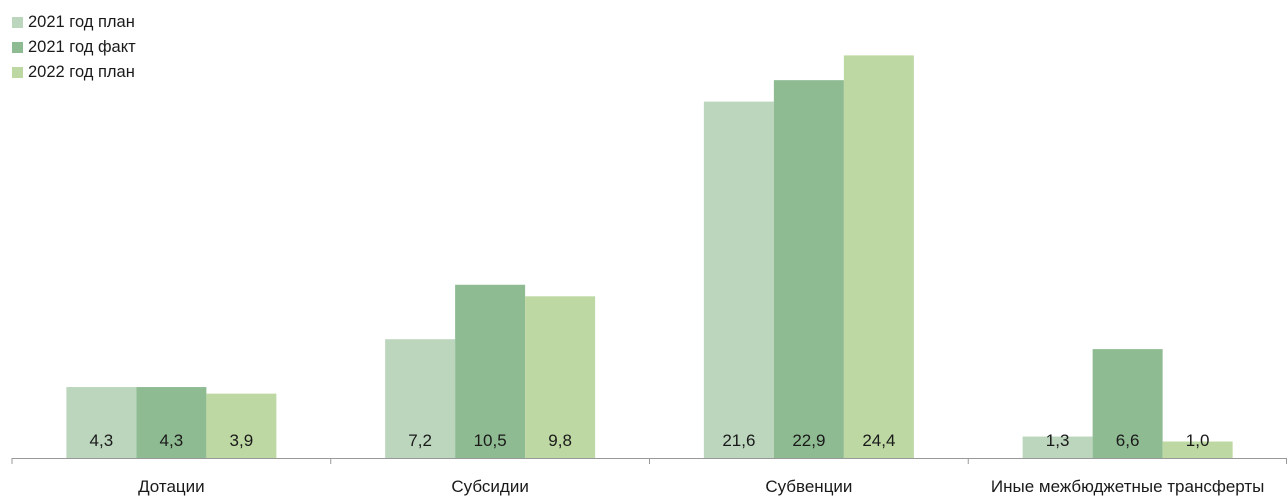 The width and height of the screenshot is (1287, 497). I want to click on legend-item-2022-plan: 2022 год план, so click(74, 72).